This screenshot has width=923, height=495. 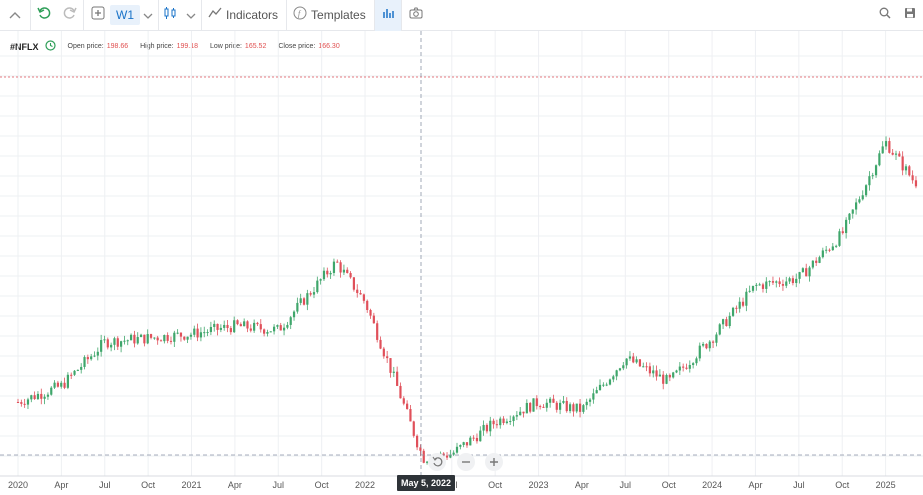 I want to click on chart-type-dropdown, so click(x=191, y=15).